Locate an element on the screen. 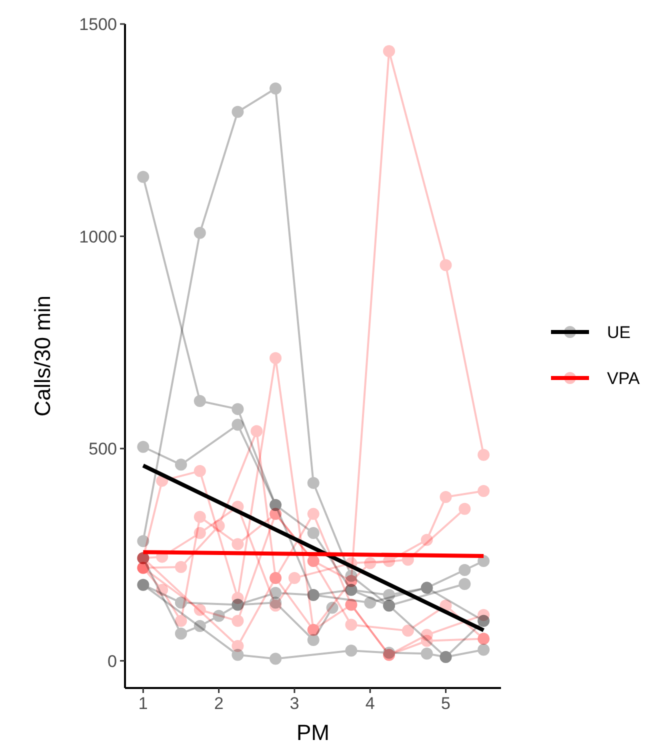 Image resolution: width=649 pixels, height=748 pixels. x-axis-title: PM is located at coordinates (313, 732).